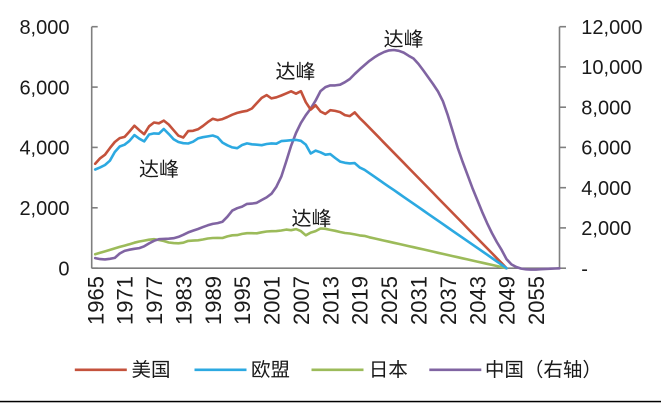 The image size is (661, 409). I want to click on svg-text: 1995, so click(242, 300).